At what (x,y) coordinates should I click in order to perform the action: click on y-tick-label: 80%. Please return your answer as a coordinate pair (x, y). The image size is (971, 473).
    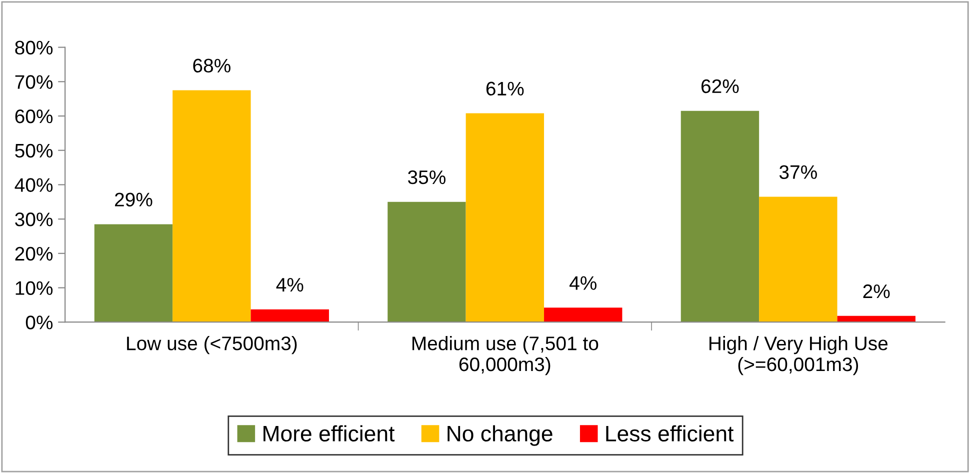
    Looking at the image, I should click on (34, 47).